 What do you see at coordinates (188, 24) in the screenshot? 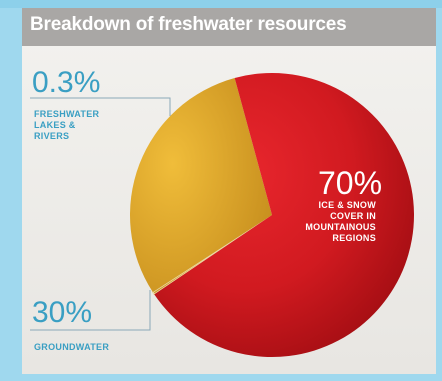
I see `chart-title: Breakdown of freshwater resources` at bounding box center [188, 24].